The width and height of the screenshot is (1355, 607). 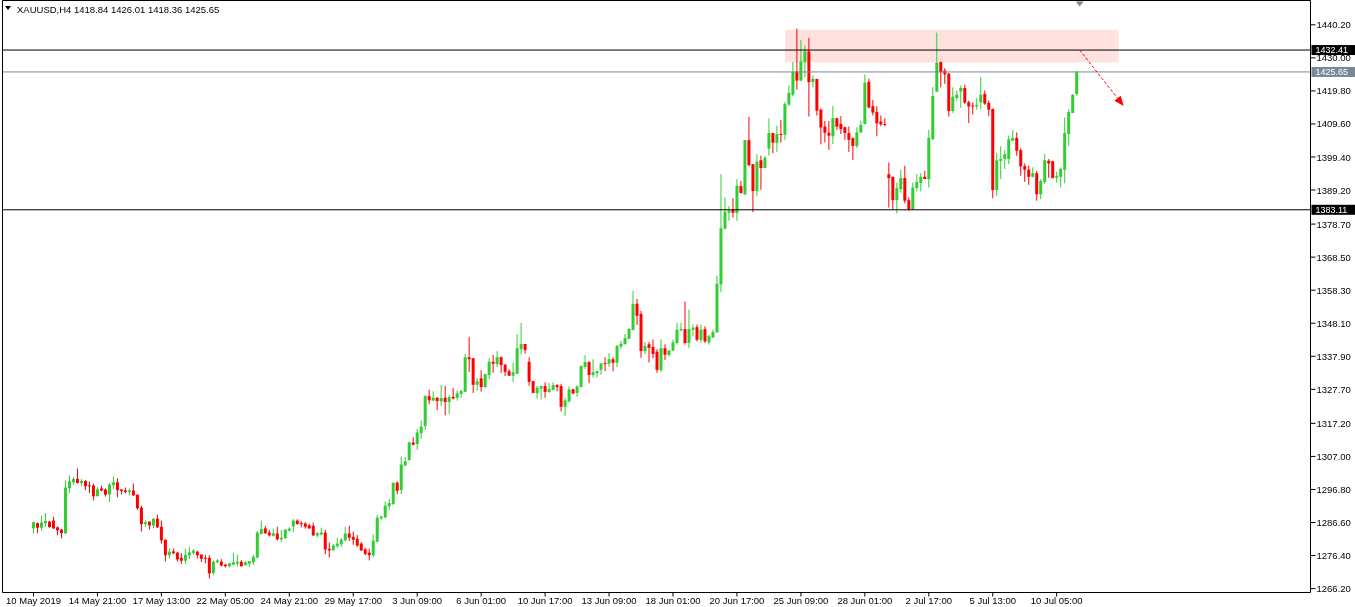 I want to click on x-tick-label: 3 Jun 09:00, so click(x=417, y=600).